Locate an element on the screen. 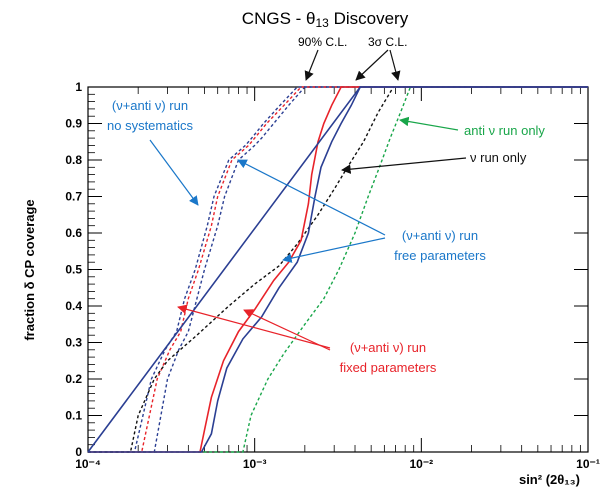 The height and width of the screenshot is (494, 614). y-tick-label-5: 0.5 is located at coordinates (73, 270).